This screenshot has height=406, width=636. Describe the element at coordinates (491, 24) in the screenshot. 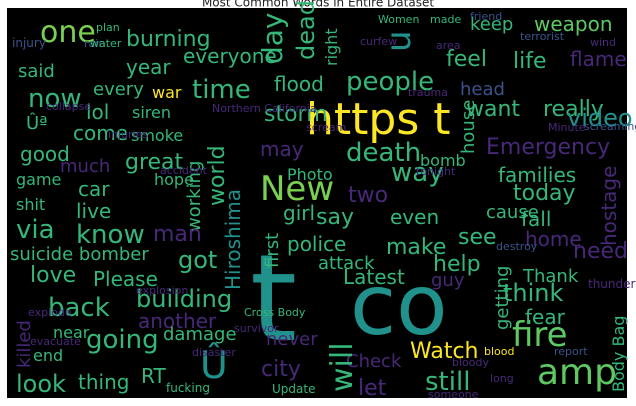

I see `word: keep` at that location.